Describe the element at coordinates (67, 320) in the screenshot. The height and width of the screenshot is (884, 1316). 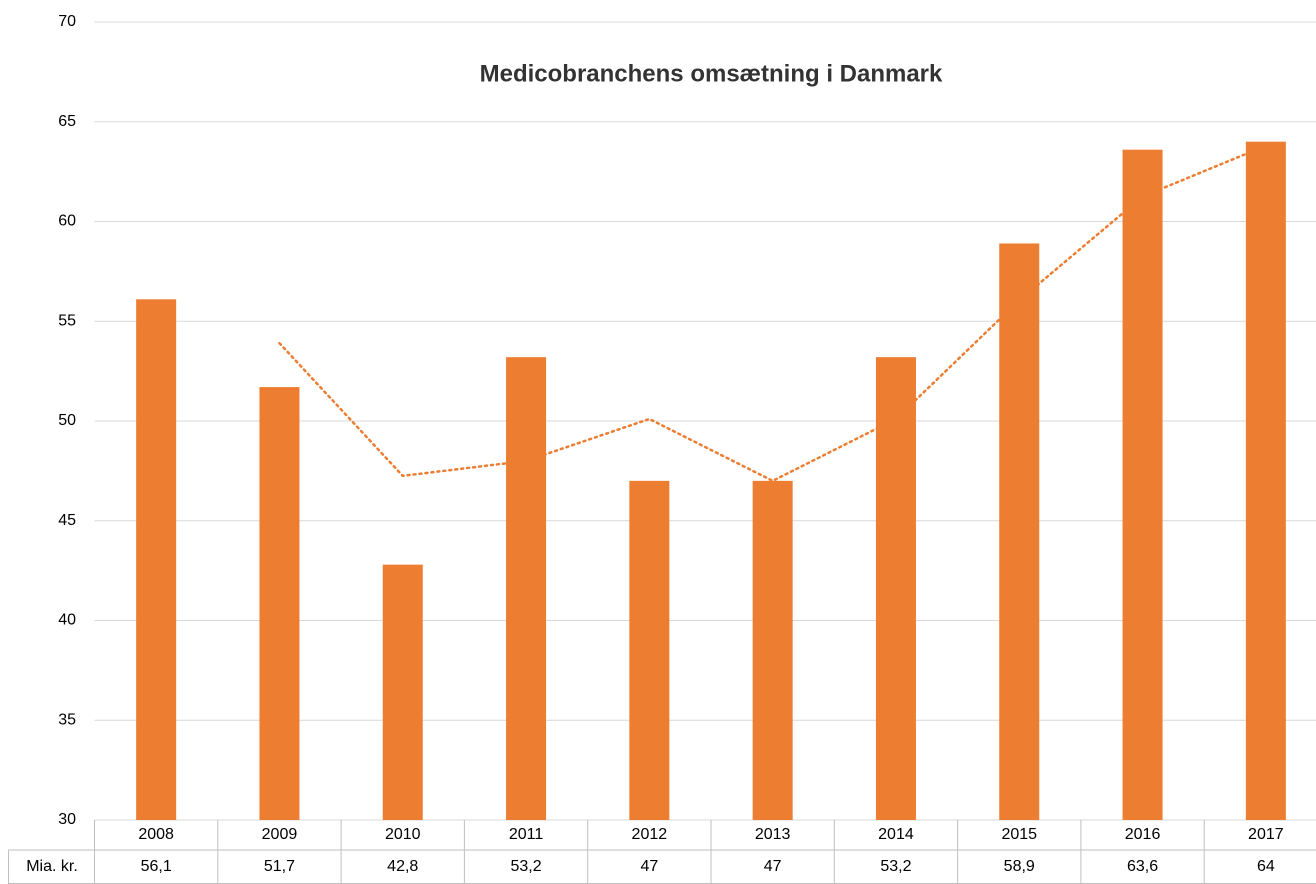
I see `y-tick-label: 55` at that location.